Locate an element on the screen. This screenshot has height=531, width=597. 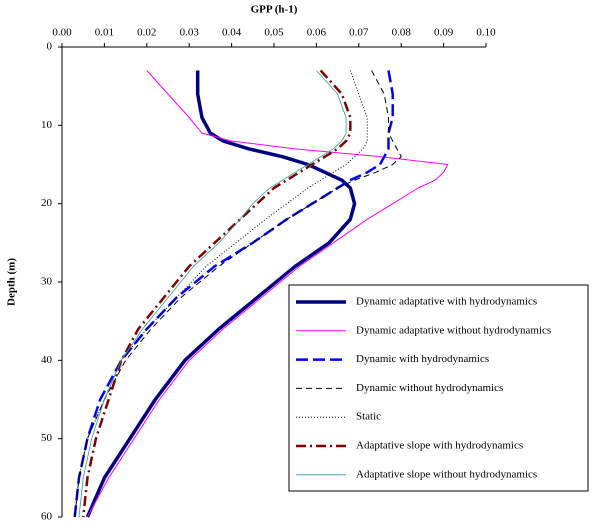
legend-label: Dynamic with hydrodynamics is located at coordinates (422, 359).